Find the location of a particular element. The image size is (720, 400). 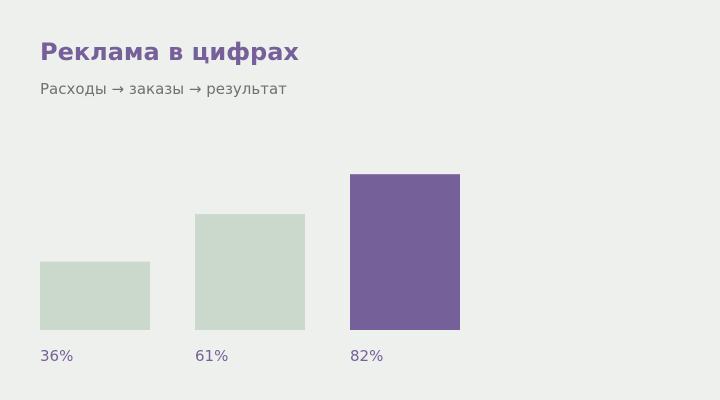

bar-value-label-2: 61% is located at coordinates (211, 356).